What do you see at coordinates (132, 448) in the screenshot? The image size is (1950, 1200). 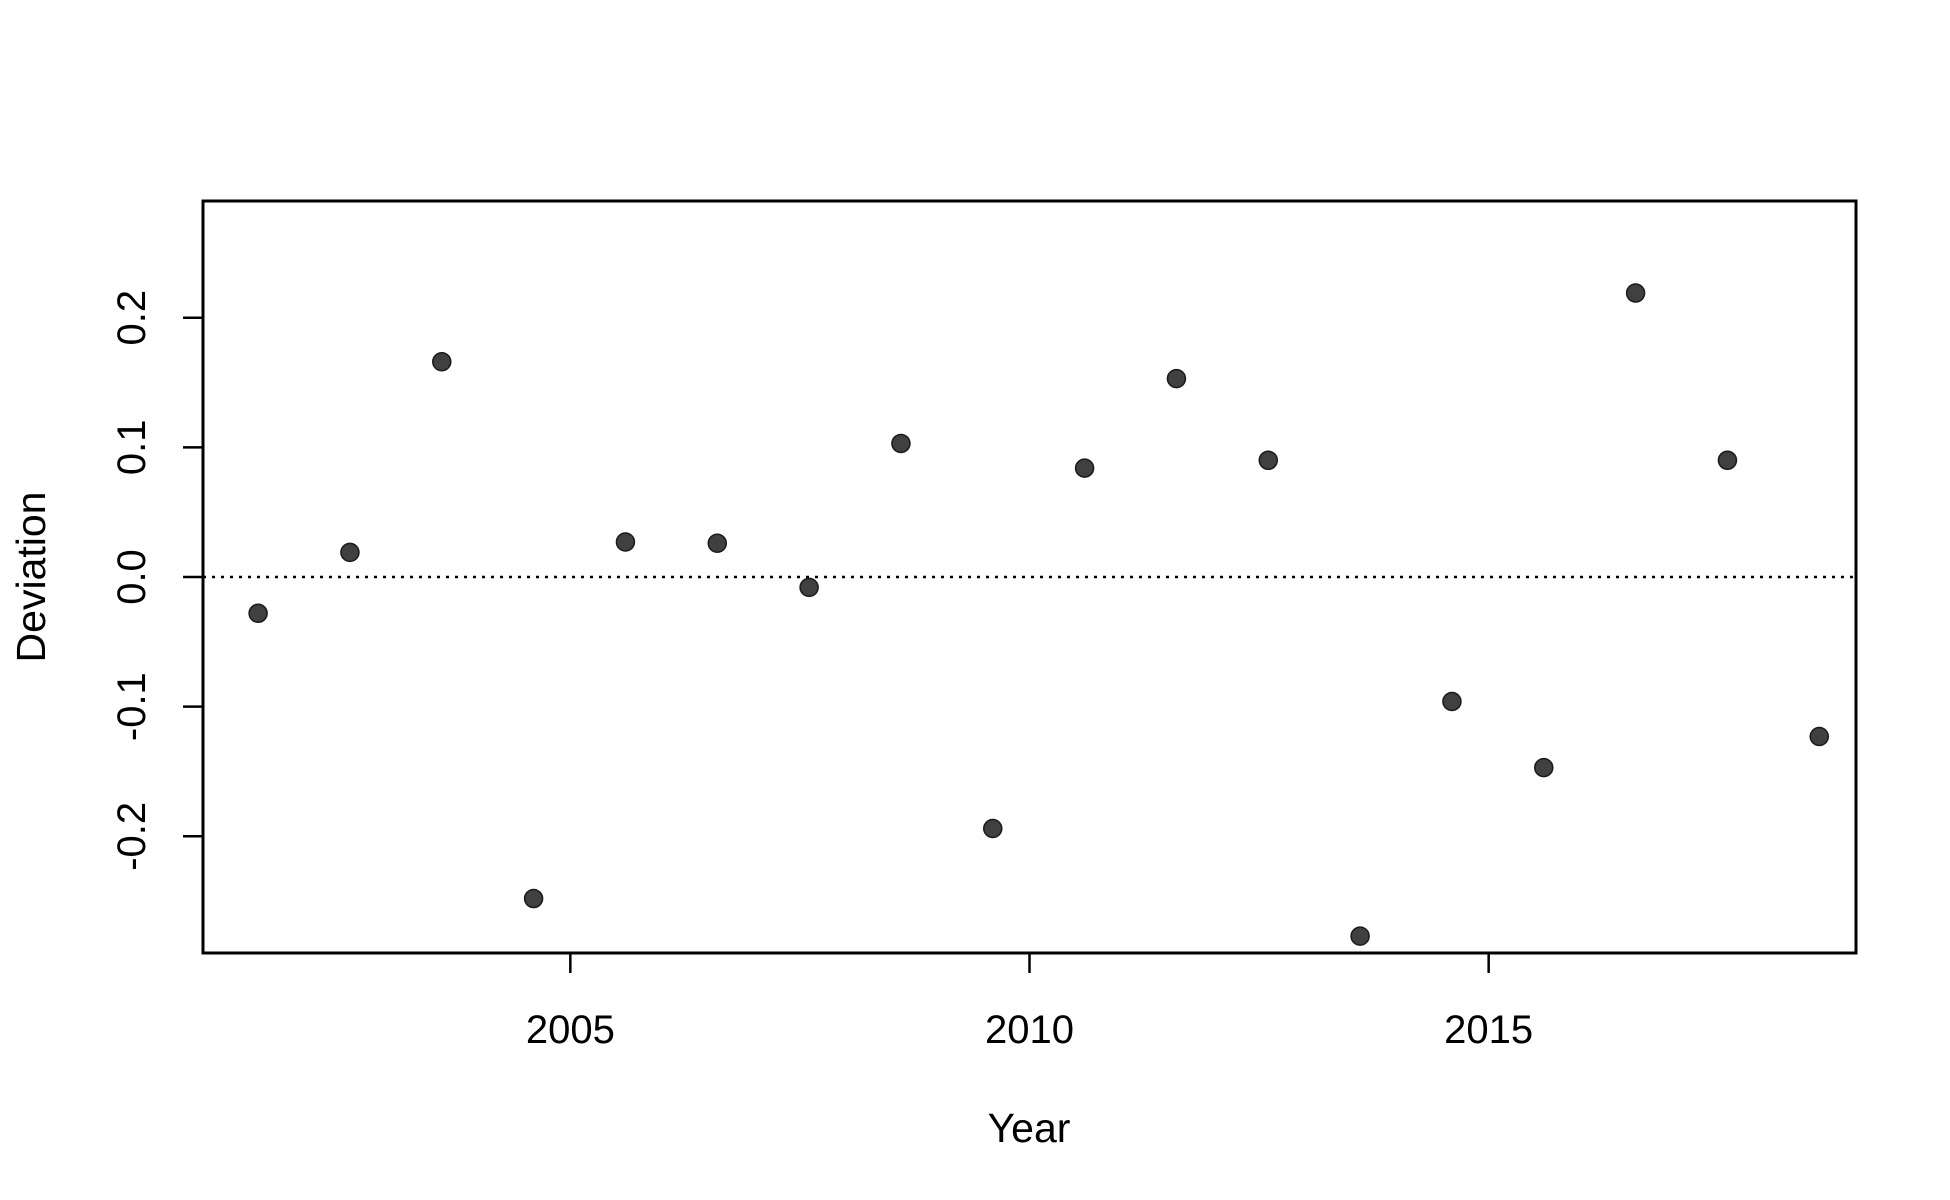 I see `y-tick-label: 0.1` at bounding box center [132, 448].